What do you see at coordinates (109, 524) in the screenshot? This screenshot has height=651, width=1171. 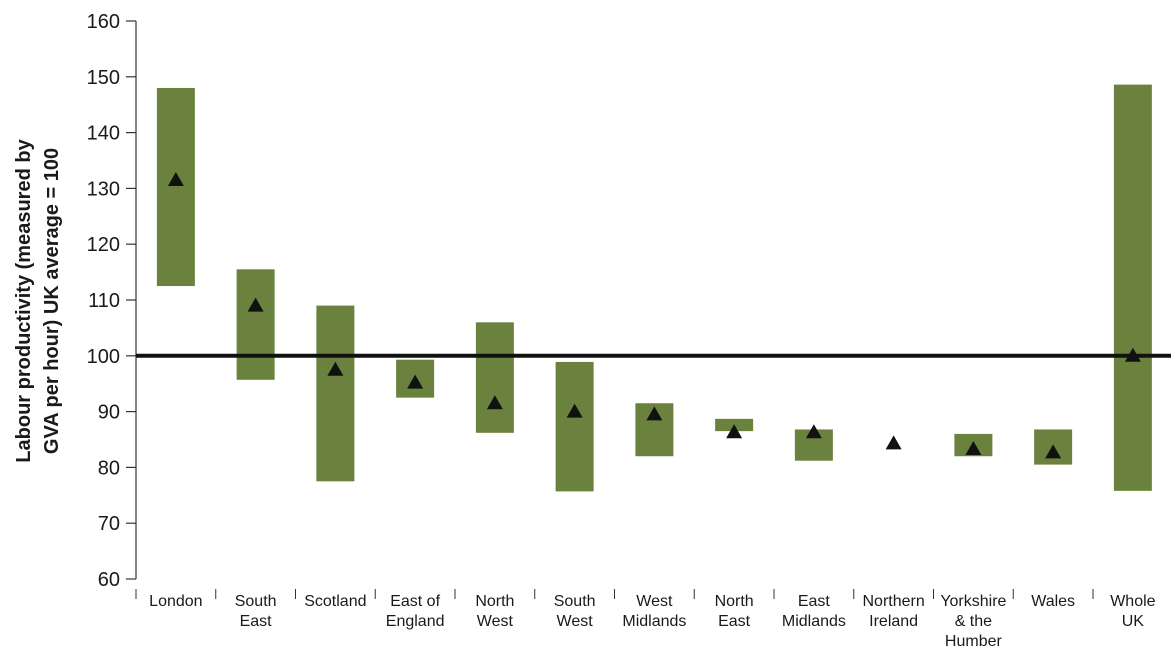 I see `y-tick-label: 70` at bounding box center [109, 524].